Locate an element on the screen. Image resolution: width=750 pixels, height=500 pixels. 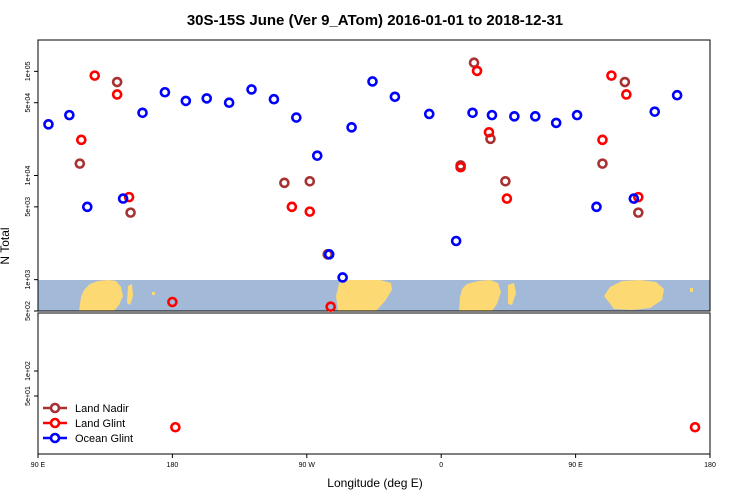
y-tick-label: 1e+04 is located at coordinates (28, 176).